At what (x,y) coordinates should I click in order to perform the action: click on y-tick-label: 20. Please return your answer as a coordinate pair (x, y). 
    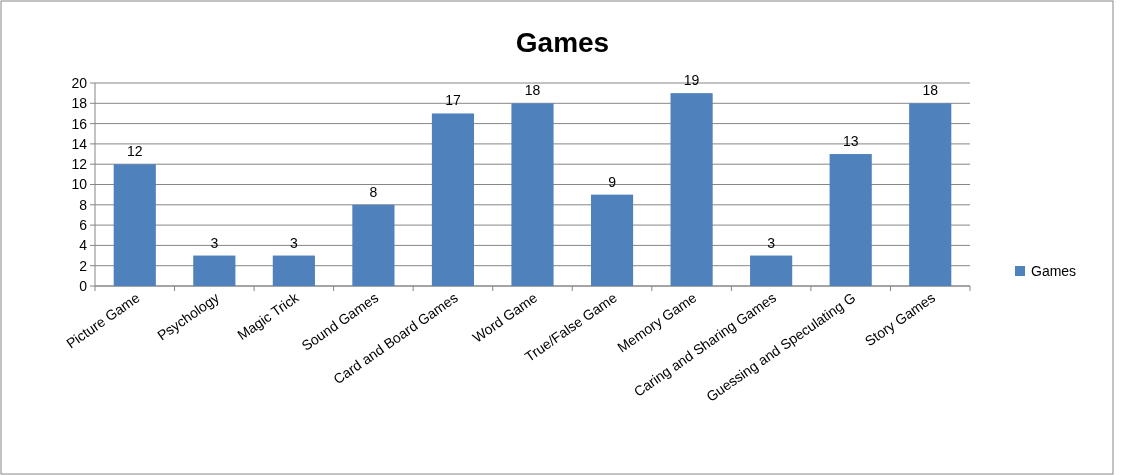
    Looking at the image, I should click on (79, 82).